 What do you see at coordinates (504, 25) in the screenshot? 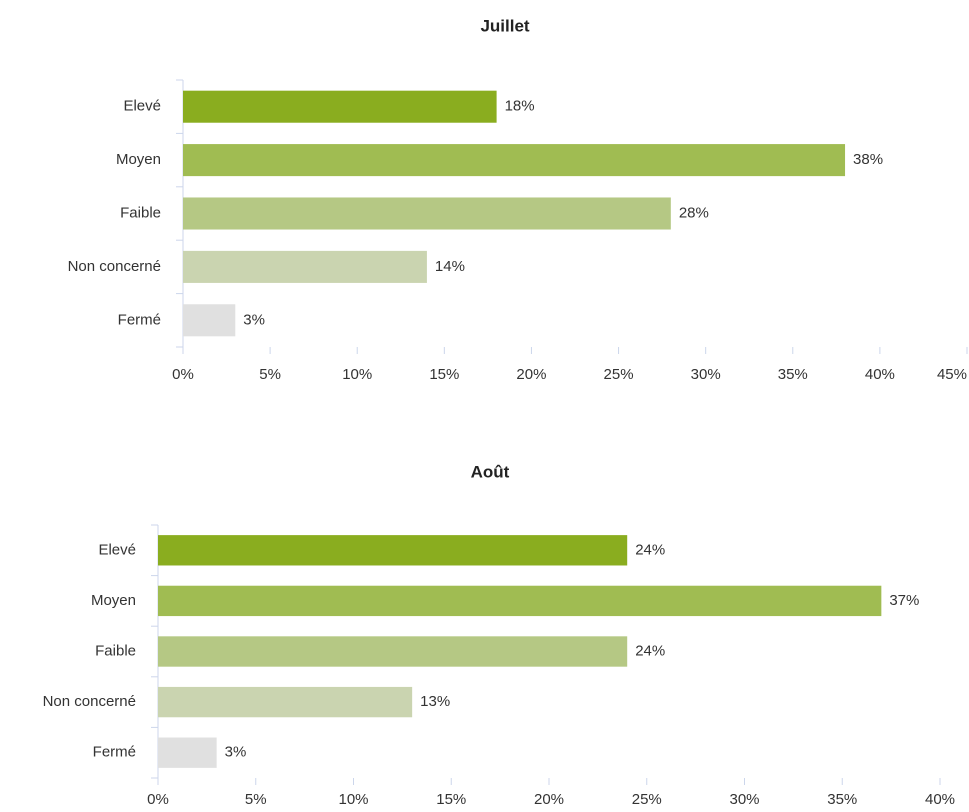
I see `chart-title: Juillet` at bounding box center [504, 25].